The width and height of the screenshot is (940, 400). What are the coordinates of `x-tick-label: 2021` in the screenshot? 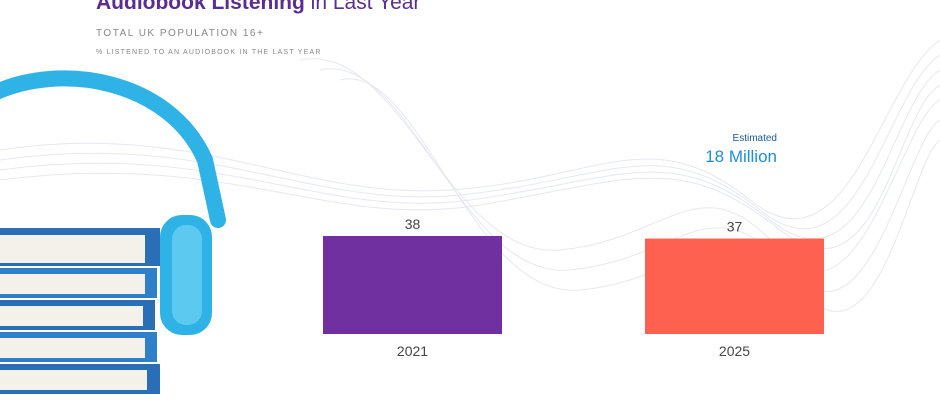 It's located at (412, 351).